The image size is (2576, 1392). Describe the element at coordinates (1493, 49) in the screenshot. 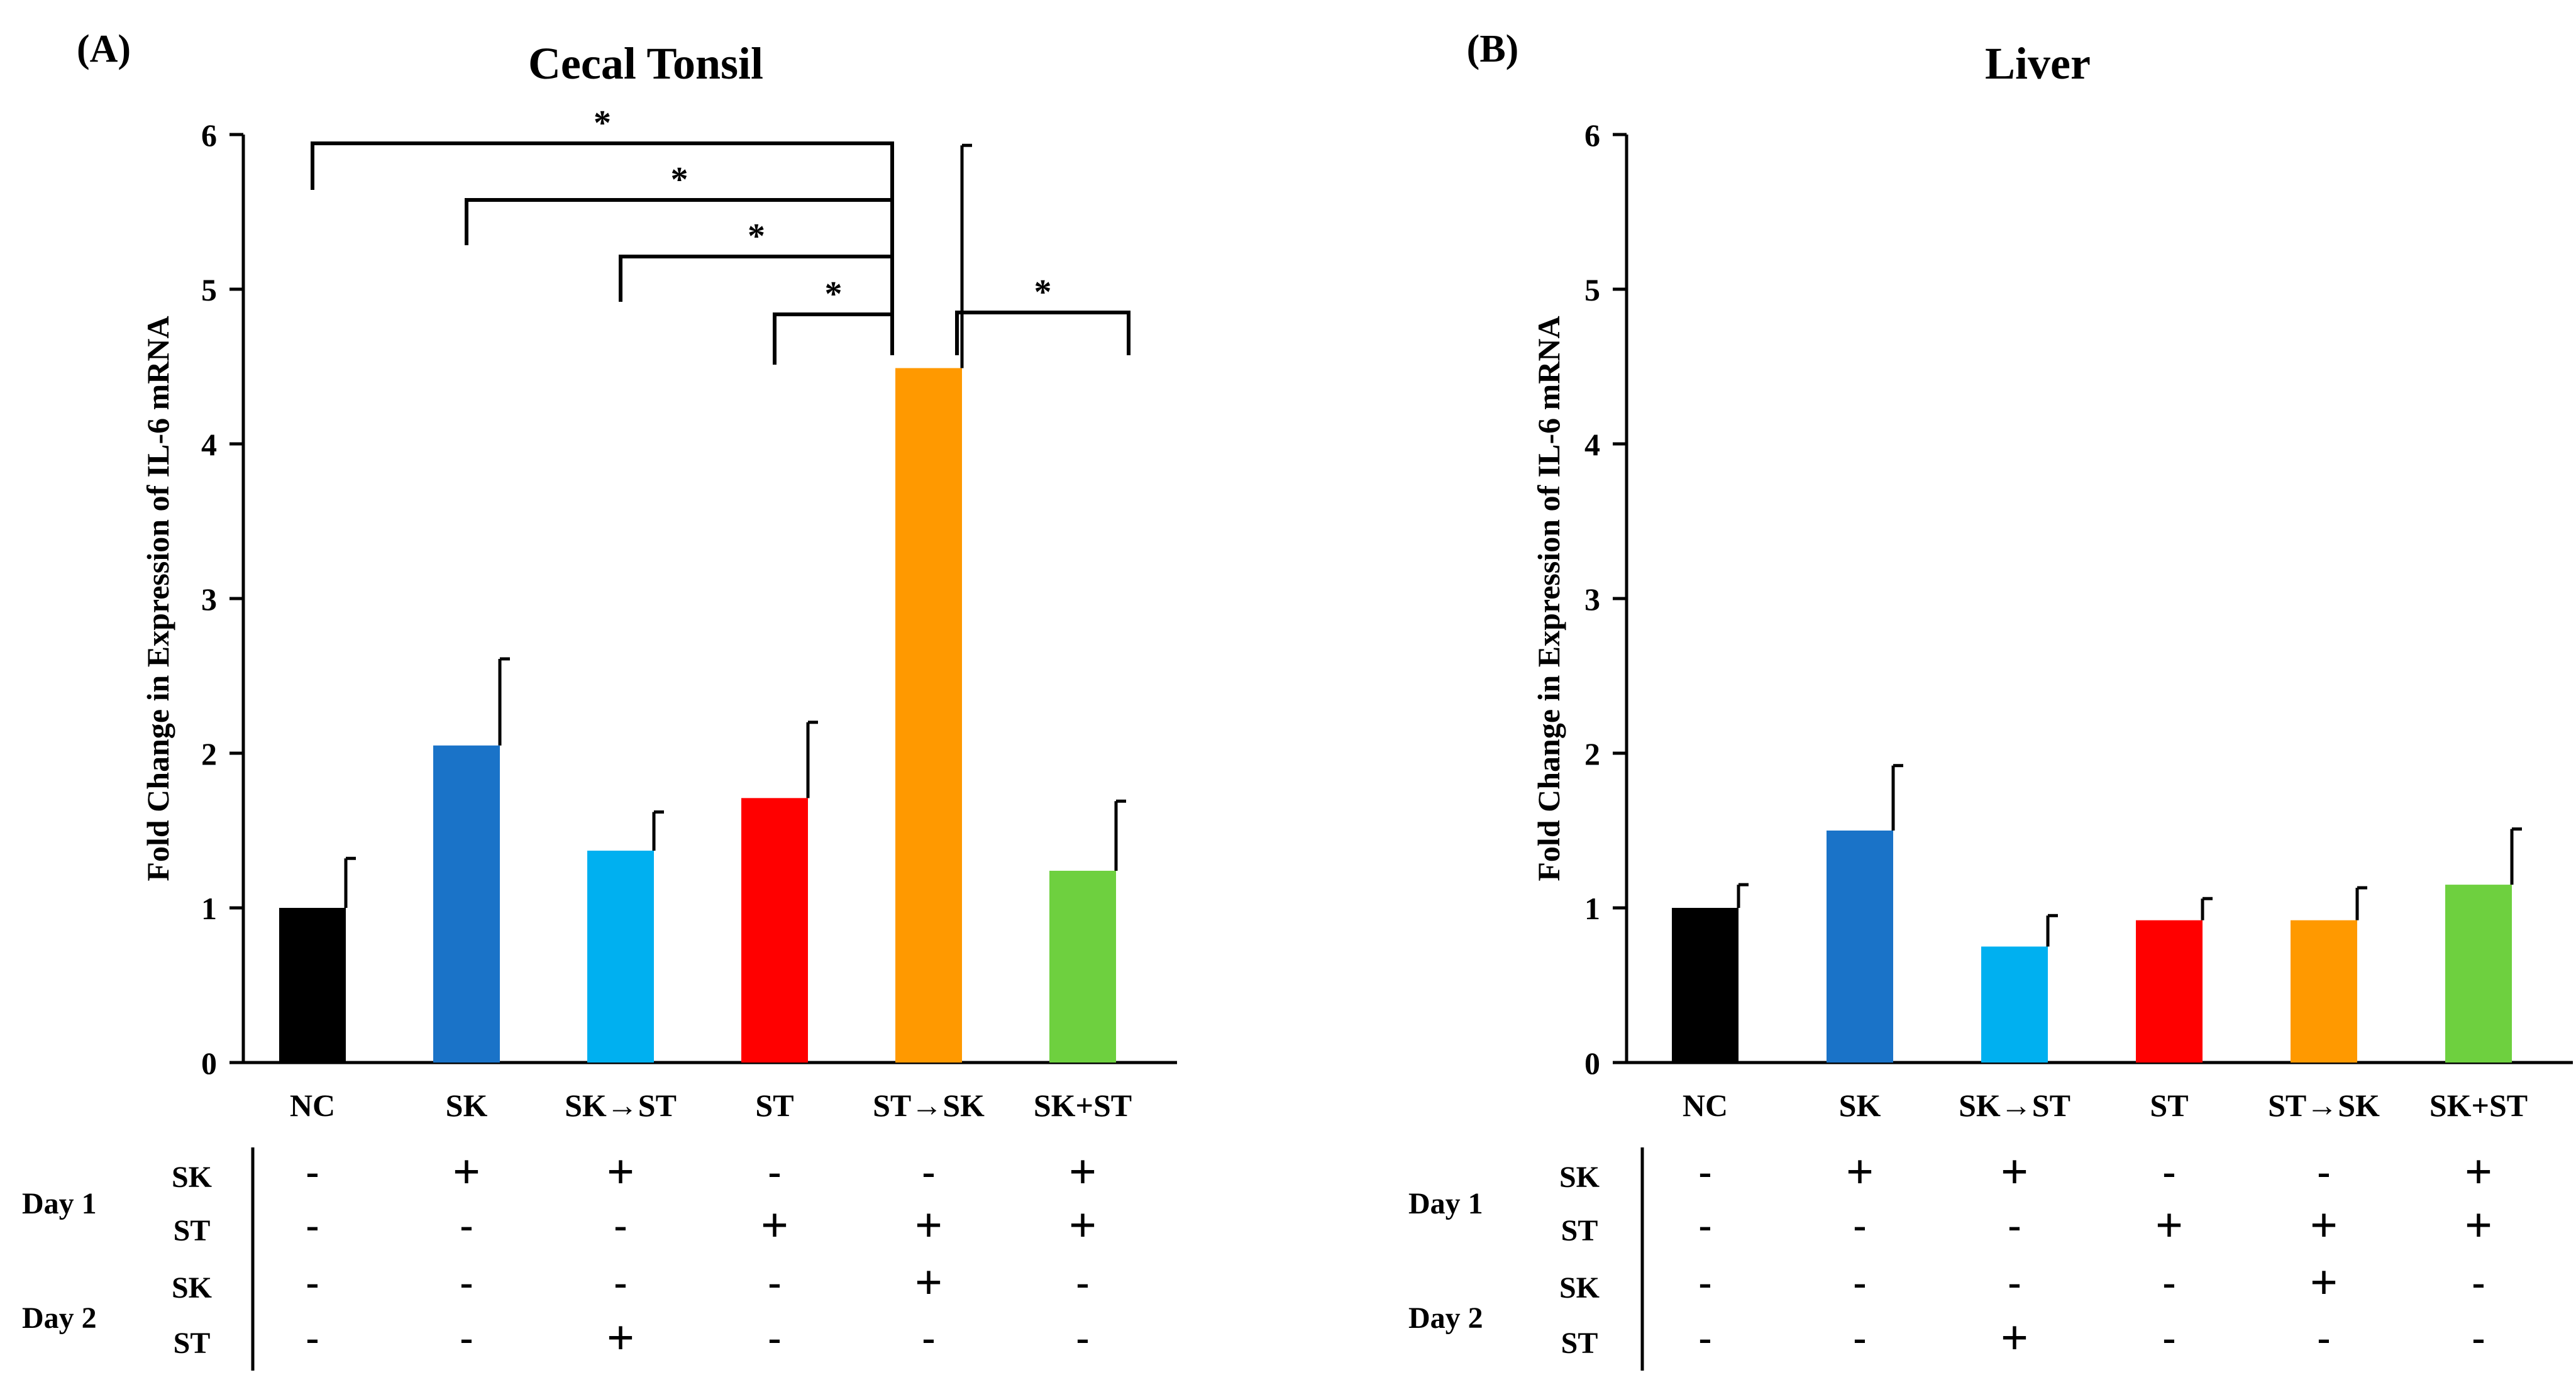

I see `panel-label: (B)` at that location.